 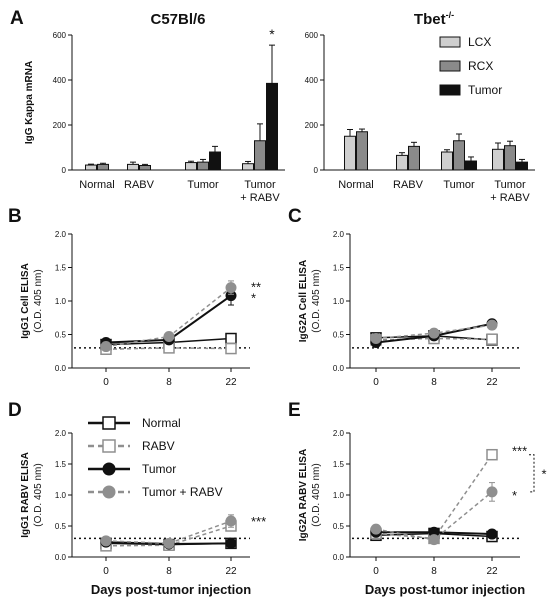 What do you see at coordinates (316, 170) in the screenshot?
I see `chart-a2-ytick-label: 0` at bounding box center [316, 170].